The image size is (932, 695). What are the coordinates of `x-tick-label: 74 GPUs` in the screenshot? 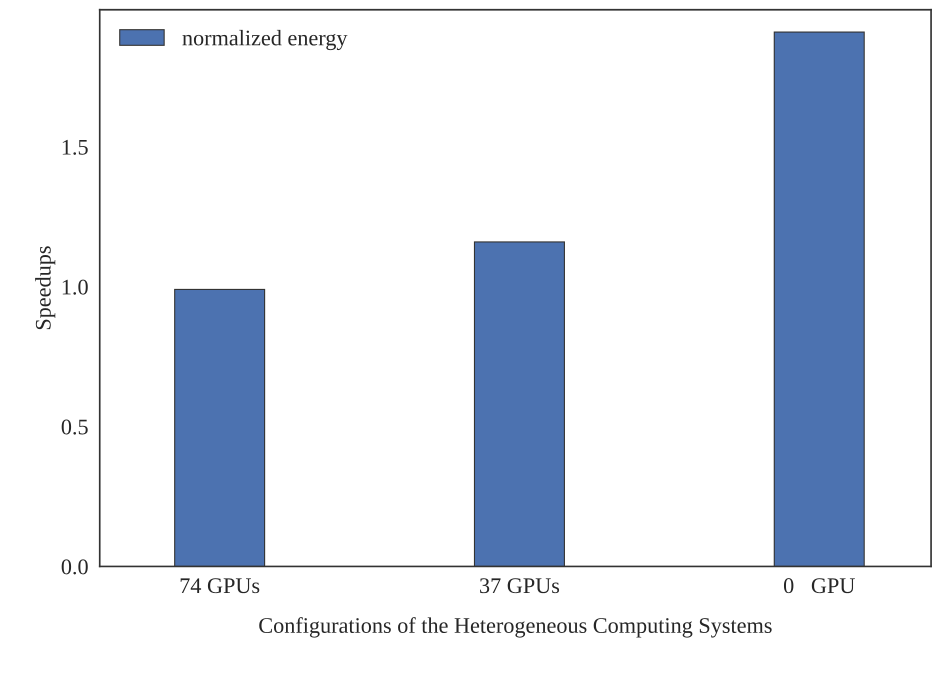 It's located at (220, 586).